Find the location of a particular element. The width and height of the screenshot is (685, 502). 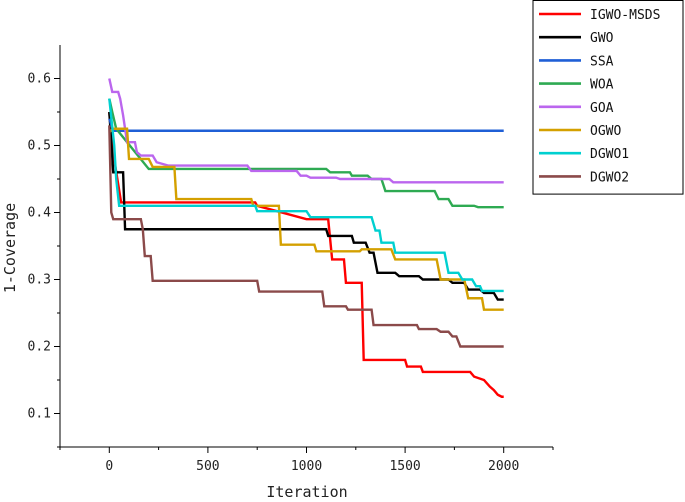

legend-label-ogwo: OGWO is located at coordinates (605, 131).